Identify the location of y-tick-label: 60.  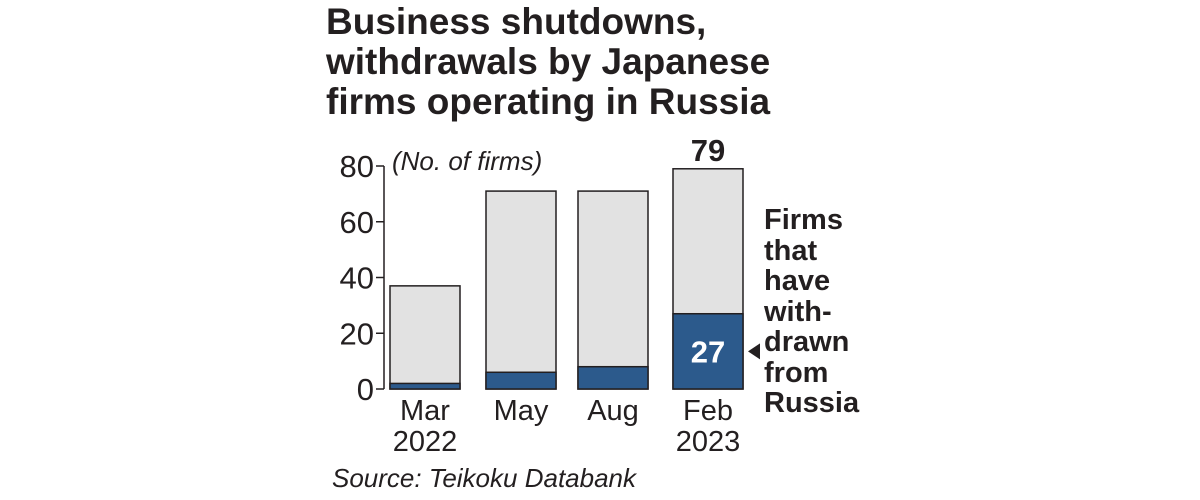
(357, 222).